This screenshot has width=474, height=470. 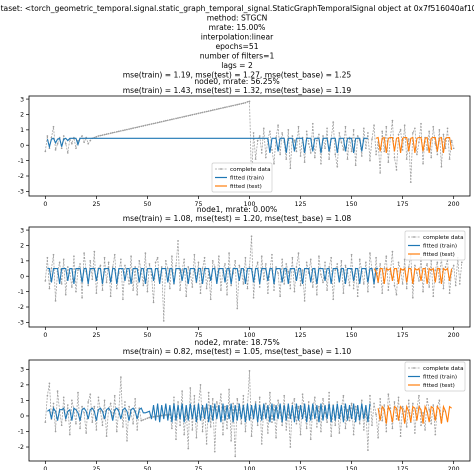 What do you see at coordinates (250, 170) in the screenshot?
I see `legend-label: complete data` at bounding box center [250, 170].